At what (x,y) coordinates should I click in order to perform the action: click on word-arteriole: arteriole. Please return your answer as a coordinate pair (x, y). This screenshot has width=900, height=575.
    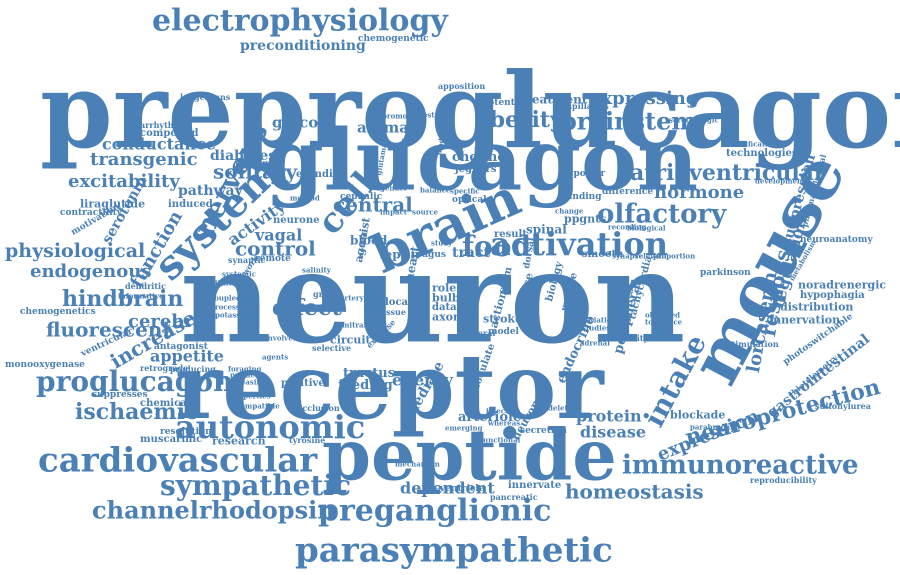
    Looking at the image, I should click on (490, 417).